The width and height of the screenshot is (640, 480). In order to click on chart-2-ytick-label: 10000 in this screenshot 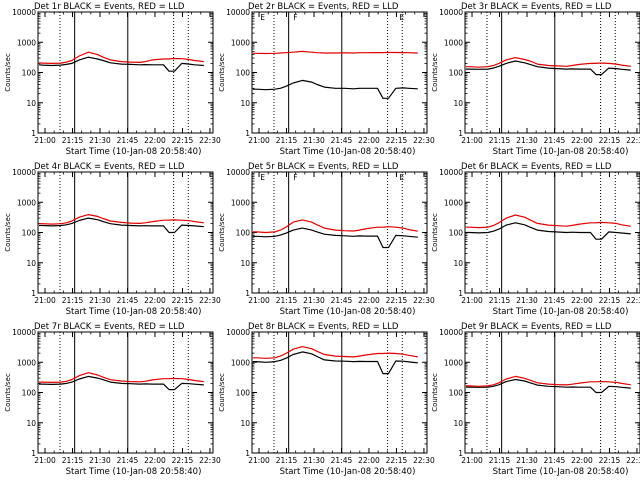, I will do `click(238, 12)`.